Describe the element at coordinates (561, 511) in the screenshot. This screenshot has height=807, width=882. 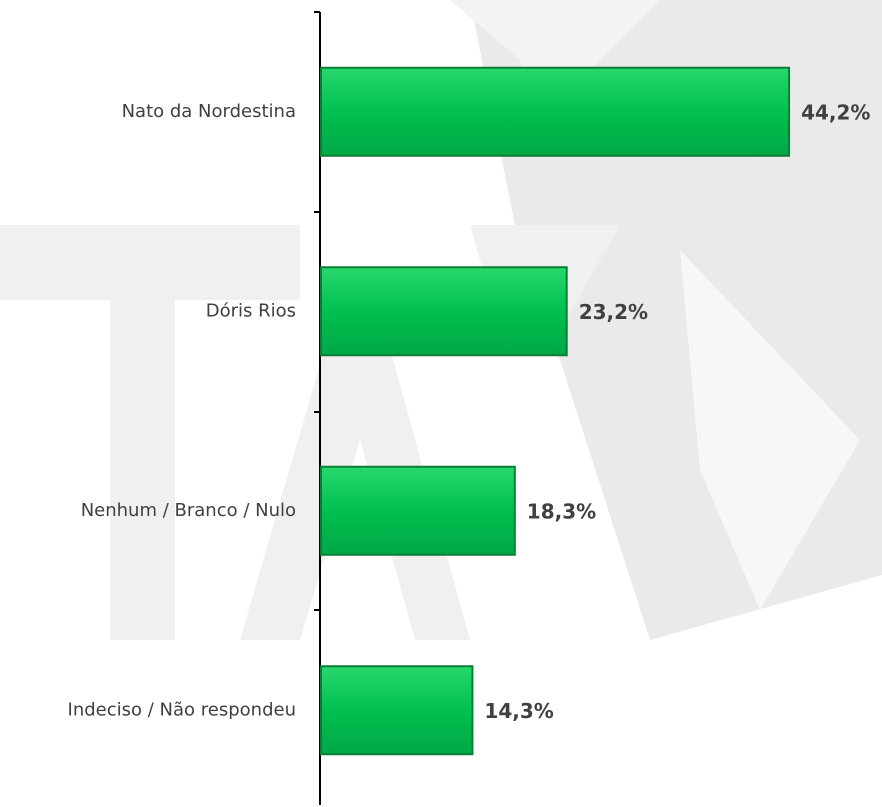
I see `data-label: 18,3%` at that location.